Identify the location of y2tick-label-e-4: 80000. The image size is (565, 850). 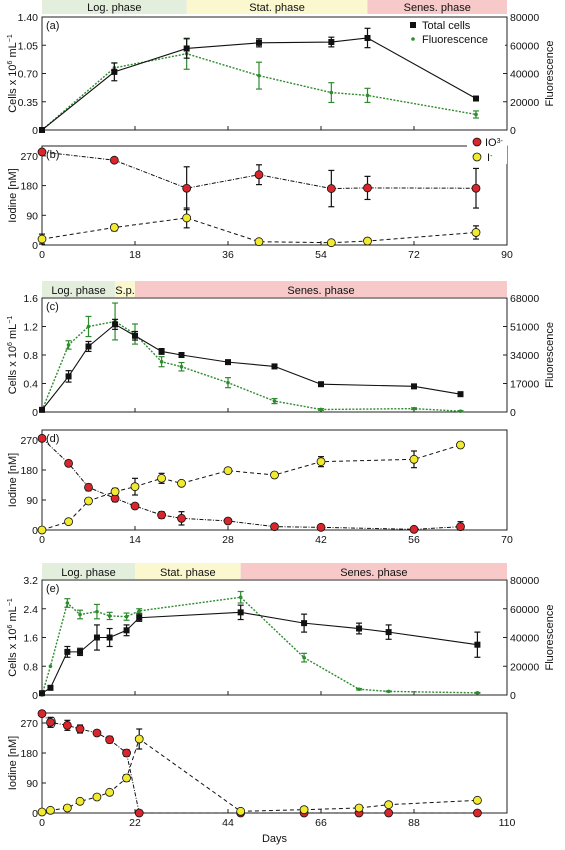
(524, 581).